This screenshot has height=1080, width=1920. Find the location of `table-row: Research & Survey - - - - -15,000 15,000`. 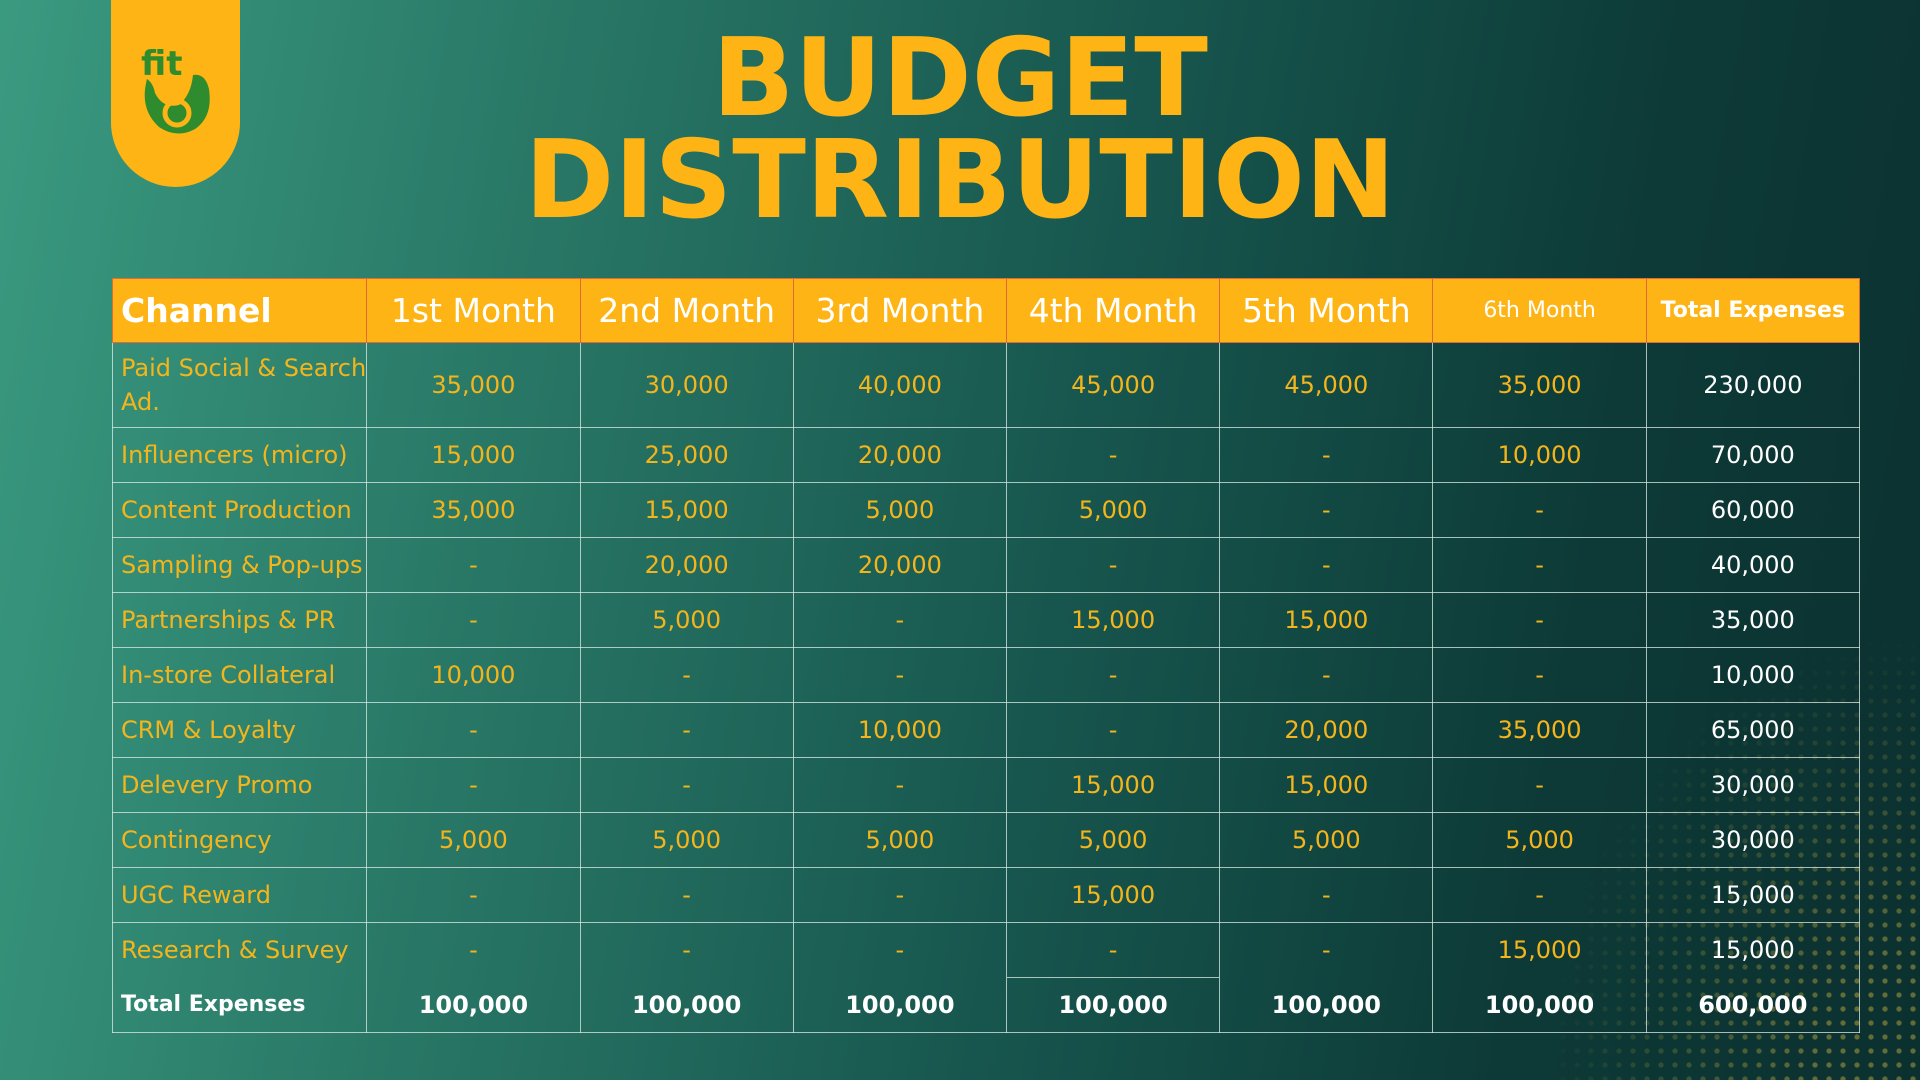

table-row: Research & Survey - - - - -15,000 15,000 is located at coordinates (986, 950).